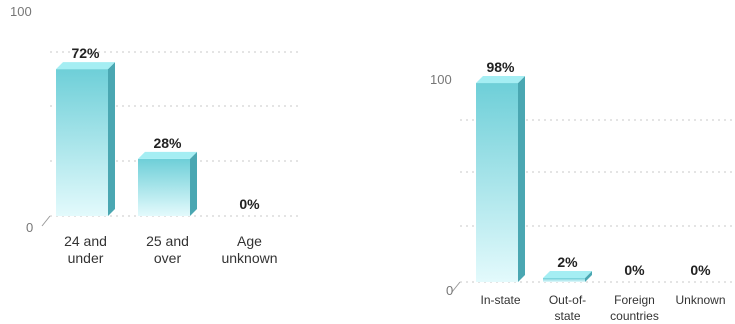  What do you see at coordinates (567, 316) in the screenshot?
I see `right-category-label-1-line-1: state` at bounding box center [567, 316].